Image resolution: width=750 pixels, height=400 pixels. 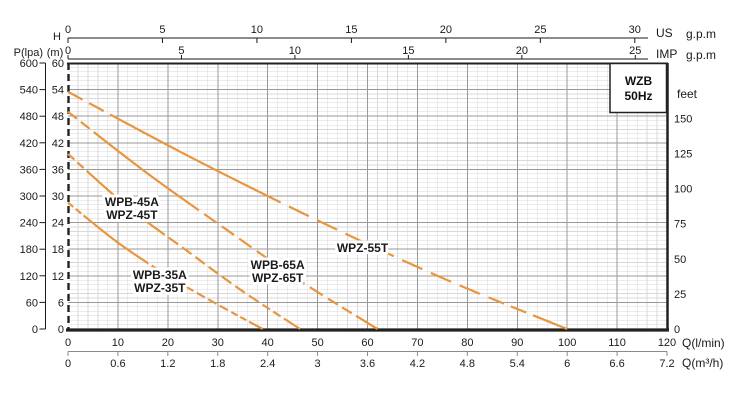 What do you see at coordinates (318, 364) in the screenshot?
I see `m3h-tick-label: 3` at bounding box center [318, 364].